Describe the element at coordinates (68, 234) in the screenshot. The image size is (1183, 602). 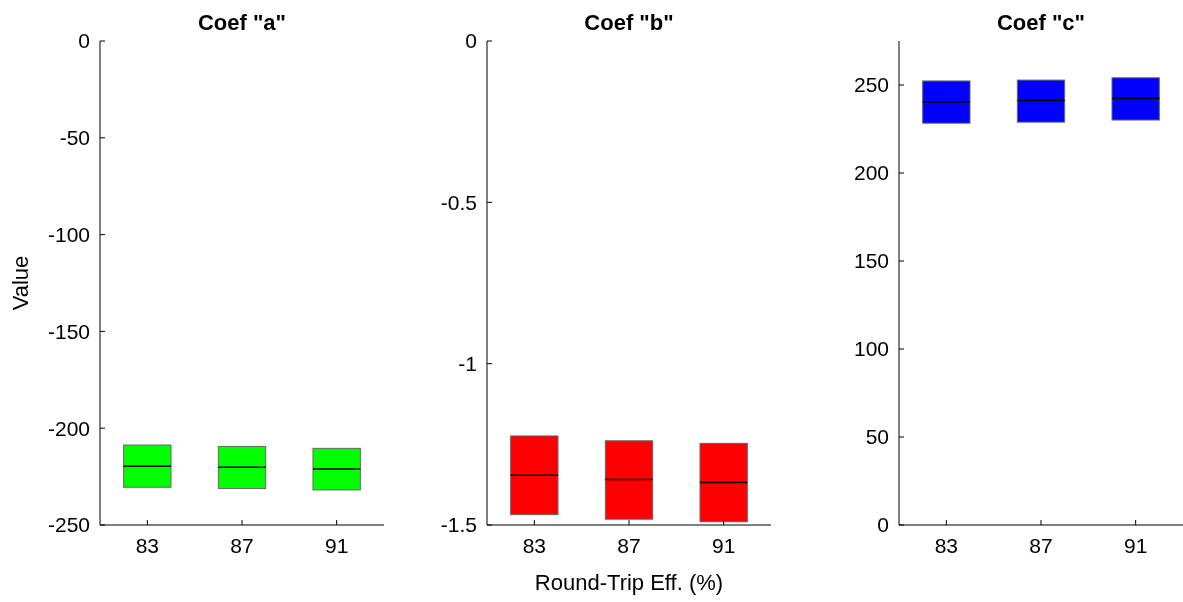
I see `y-tick-label: -100` at that location.